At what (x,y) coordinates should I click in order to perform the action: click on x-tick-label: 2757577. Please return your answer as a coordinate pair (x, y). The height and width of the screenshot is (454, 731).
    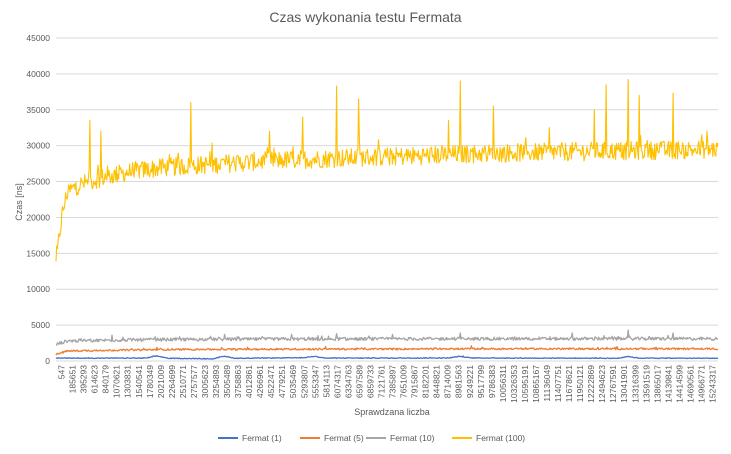
    Looking at the image, I should click on (194, 381).